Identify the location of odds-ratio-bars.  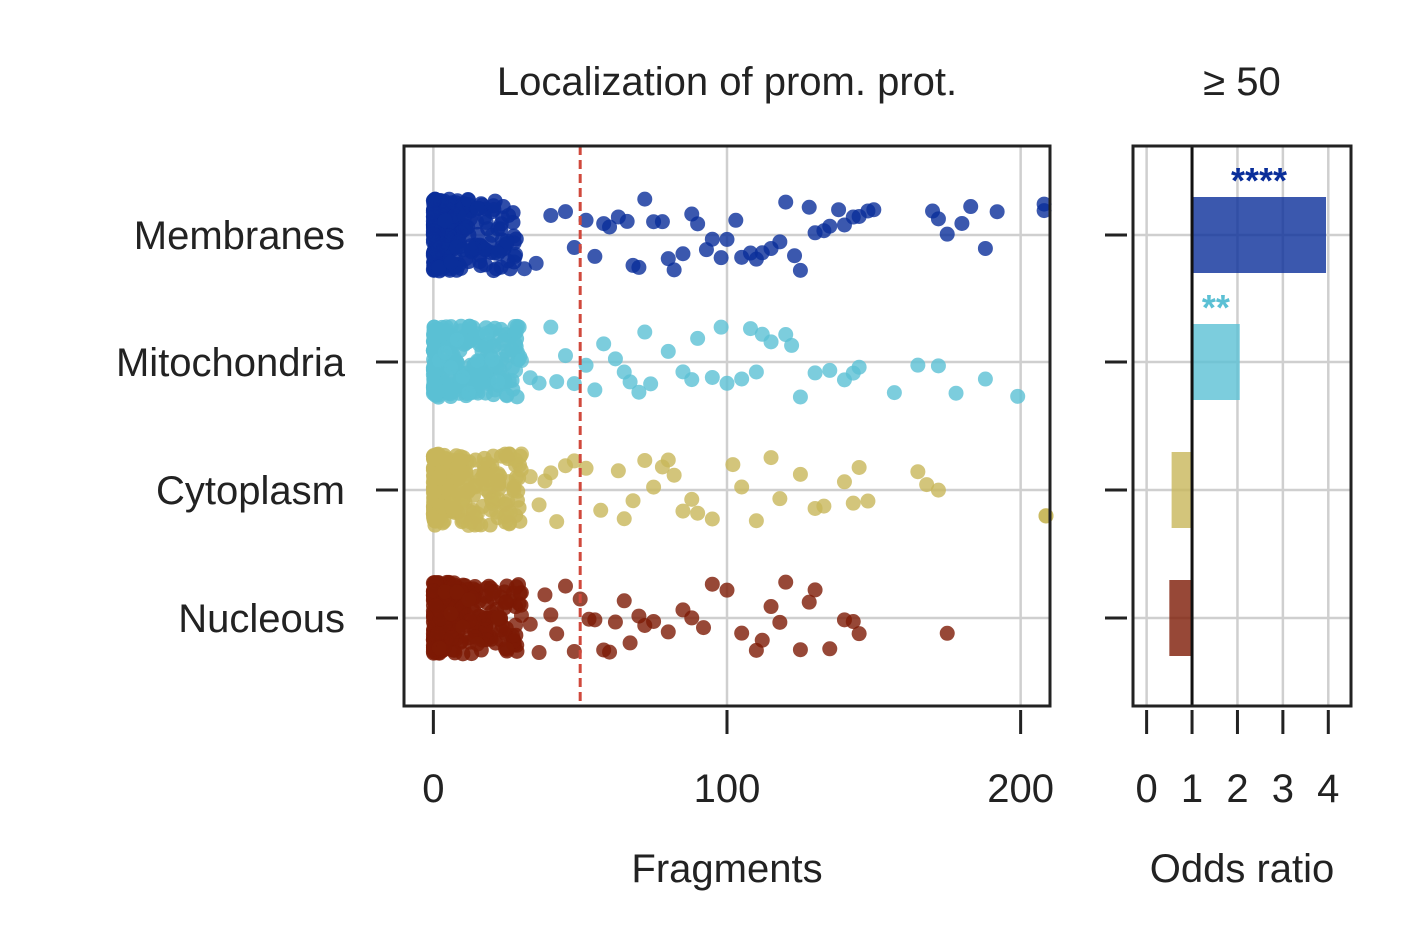
(1248, 426).